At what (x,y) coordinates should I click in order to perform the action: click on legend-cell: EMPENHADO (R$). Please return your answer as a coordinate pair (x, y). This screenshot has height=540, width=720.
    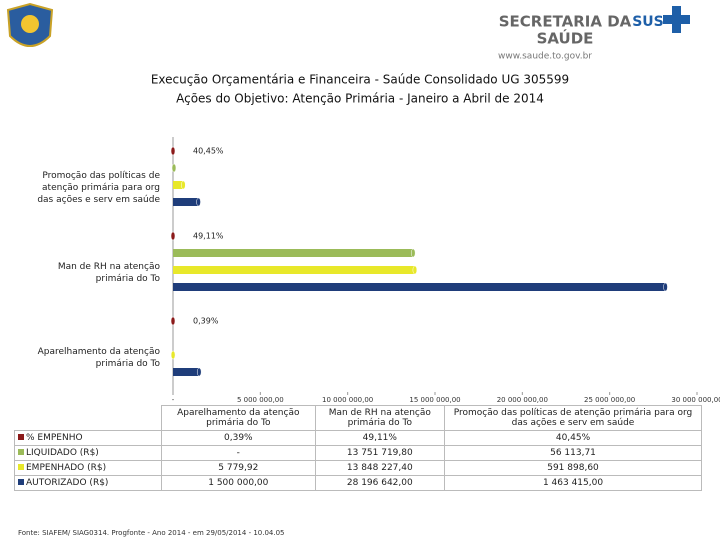
    Looking at the image, I should click on (88, 468).